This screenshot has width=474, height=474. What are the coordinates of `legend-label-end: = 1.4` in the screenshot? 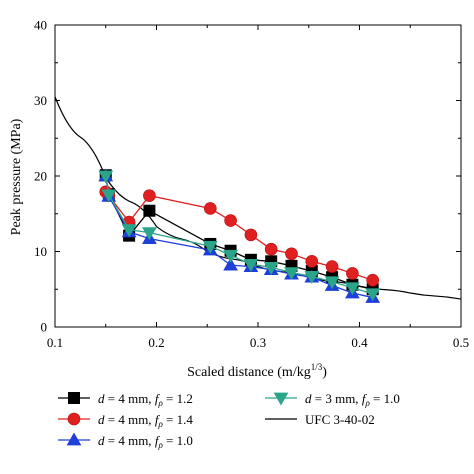 It's located at (178, 419).